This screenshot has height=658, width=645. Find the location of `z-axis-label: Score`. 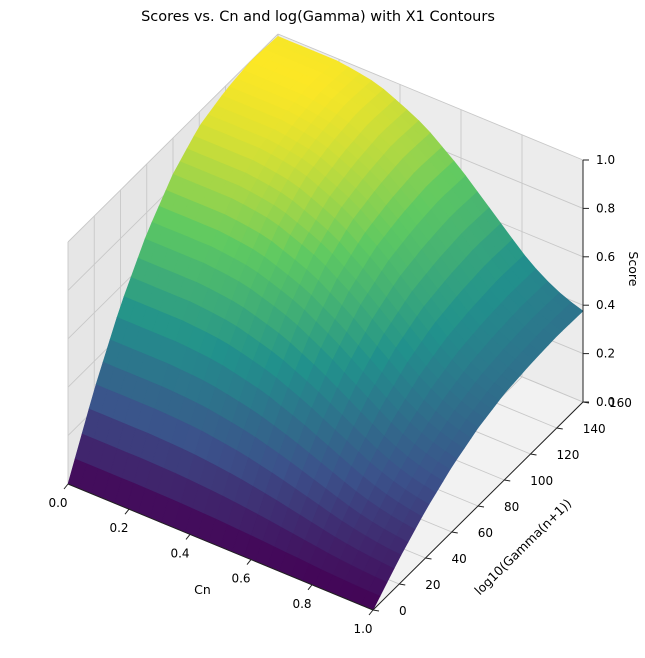

z-axis-label: Score is located at coordinates (633, 268).